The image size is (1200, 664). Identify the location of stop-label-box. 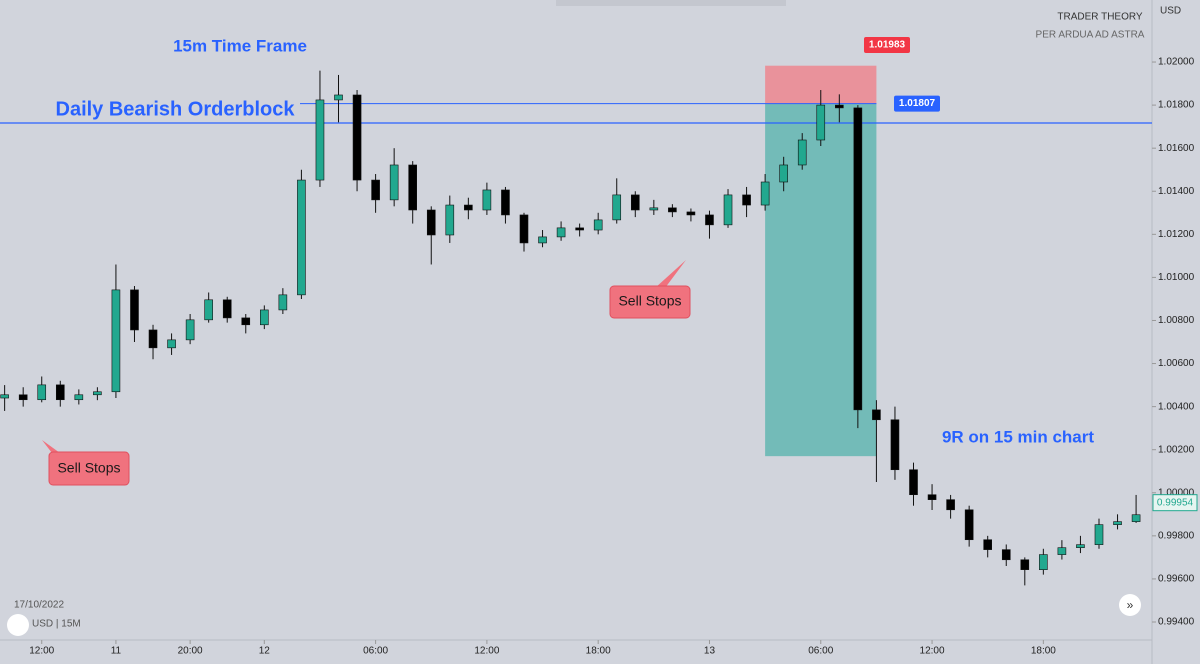
(887, 45).